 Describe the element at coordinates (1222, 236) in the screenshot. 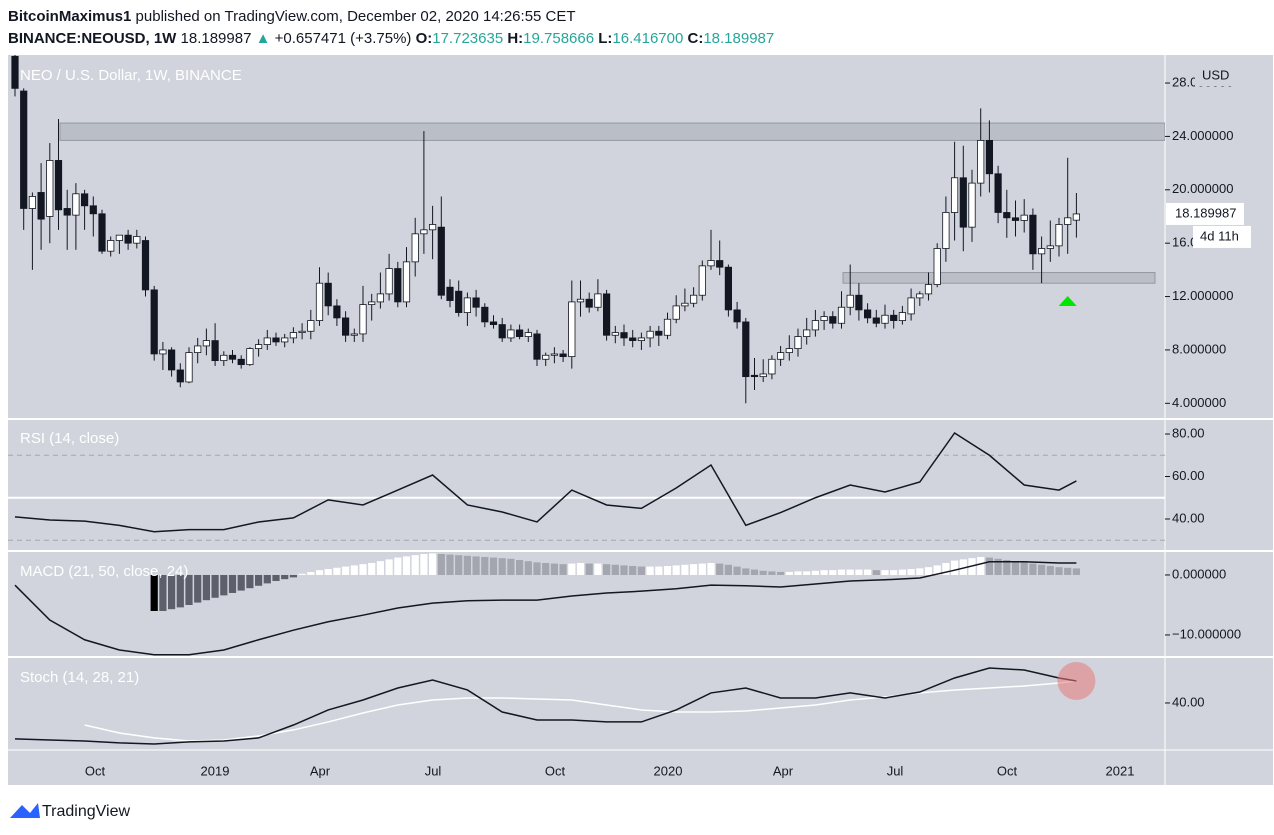

I see `countdown-box` at that location.